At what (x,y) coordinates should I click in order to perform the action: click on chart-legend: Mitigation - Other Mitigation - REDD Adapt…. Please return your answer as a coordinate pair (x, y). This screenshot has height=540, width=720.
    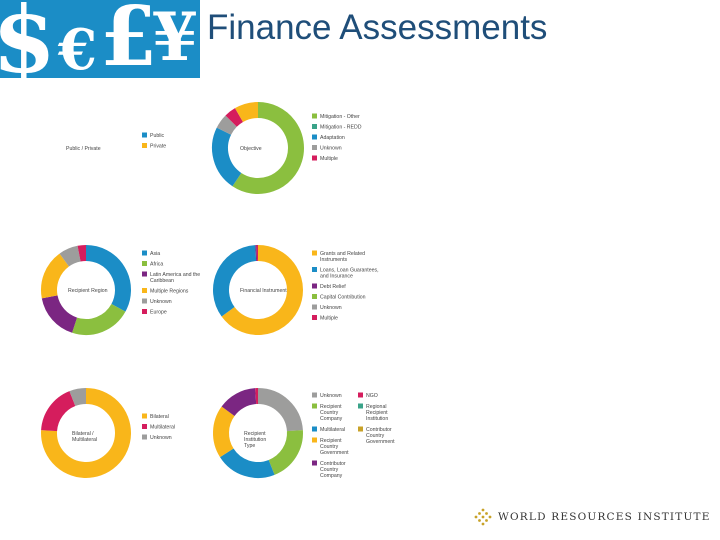
    Looking at the image, I should click on (337, 137).